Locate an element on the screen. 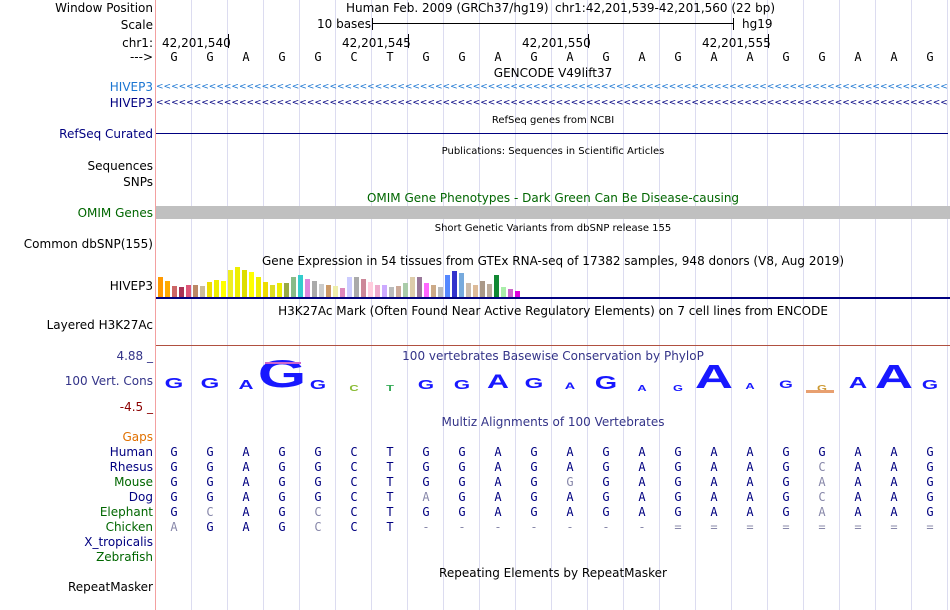  species-label: Dog is located at coordinates (140, 497).